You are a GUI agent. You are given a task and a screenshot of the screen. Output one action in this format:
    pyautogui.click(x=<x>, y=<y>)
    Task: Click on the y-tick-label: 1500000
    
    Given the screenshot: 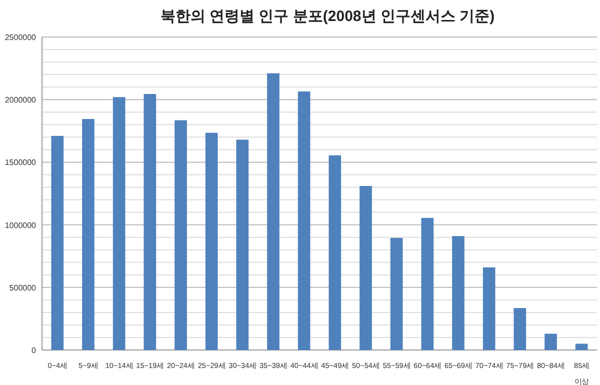 What is the action you would take?
    pyautogui.click(x=20, y=163)
    